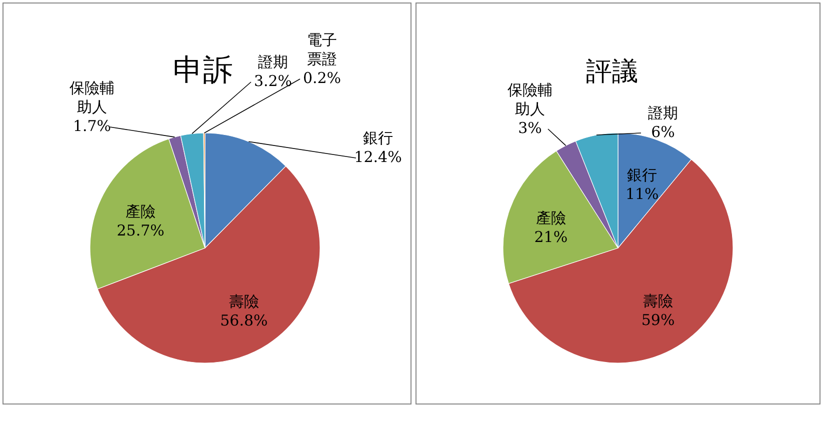 The image size is (836, 424). Describe the element at coordinates (530, 128) in the screenshot. I see `data-label: 3%` at that location.